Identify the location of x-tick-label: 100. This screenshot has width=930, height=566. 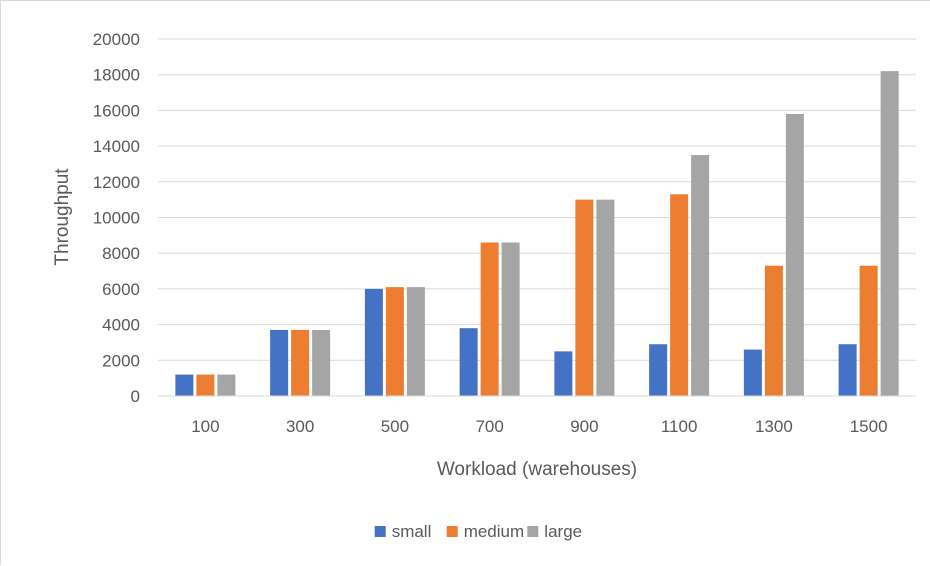
(205, 426).